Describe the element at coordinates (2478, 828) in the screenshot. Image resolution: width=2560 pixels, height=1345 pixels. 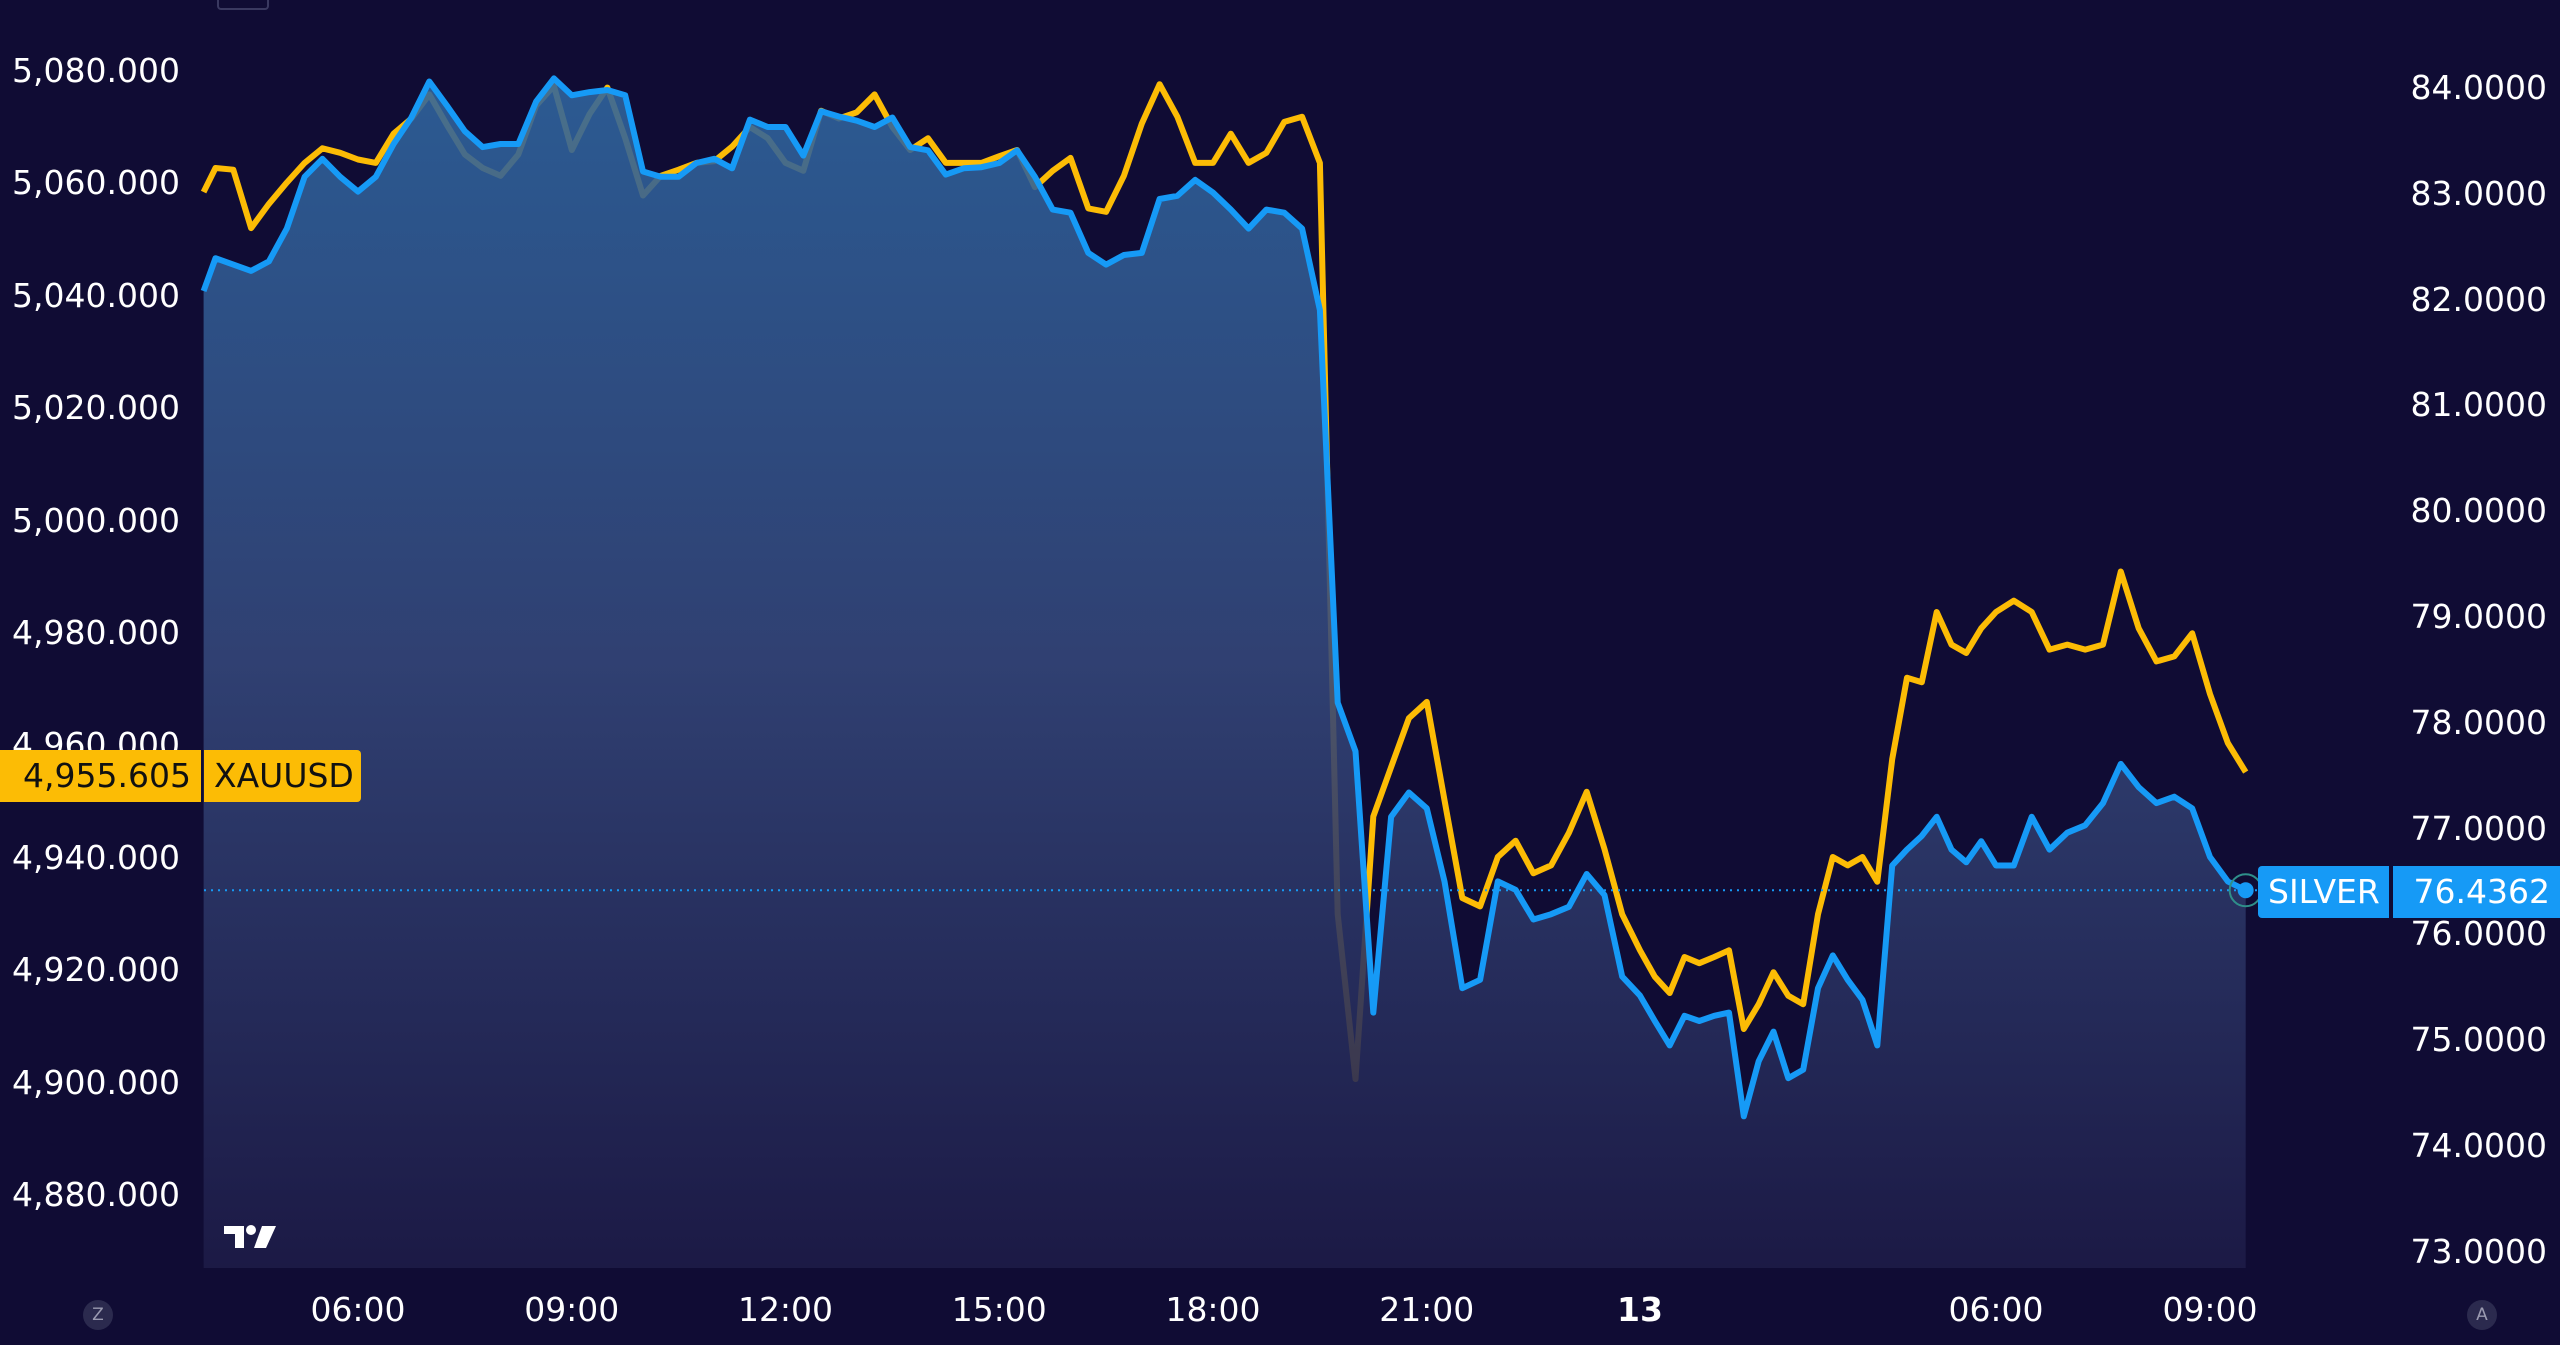
I see `right-axis-tick-label: 77.0000` at that location.